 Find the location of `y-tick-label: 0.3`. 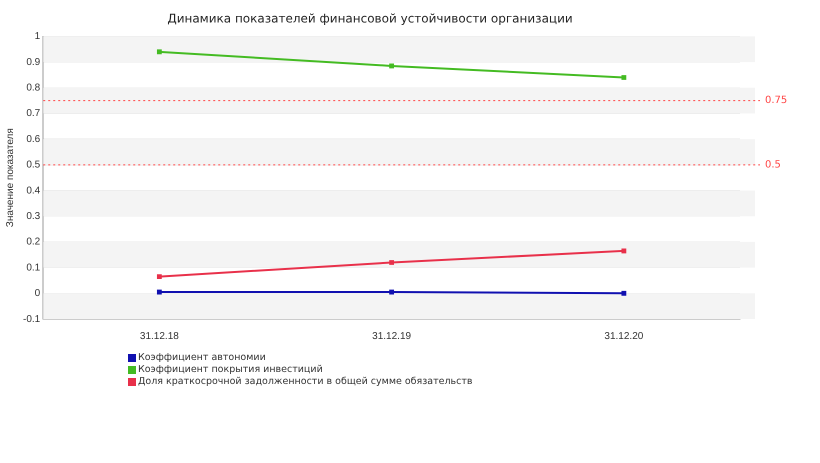

y-tick-label: 0.3 is located at coordinates (33, 216).